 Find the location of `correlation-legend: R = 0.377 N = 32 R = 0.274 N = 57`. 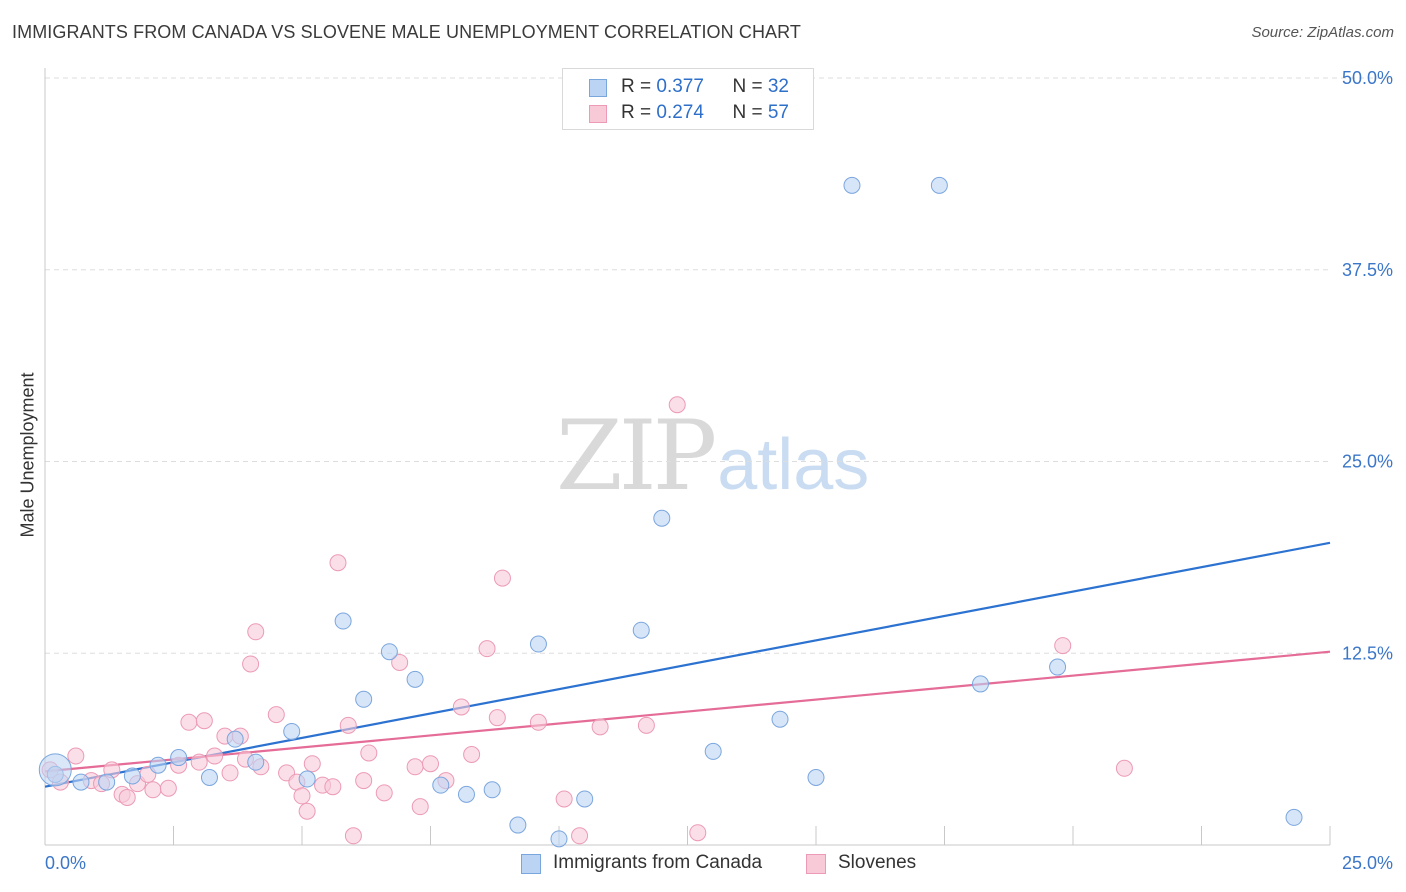

correlation-legend: R = 0.377 N = 32 R = 0.274 N = 57 is located at coordinates (688, 99).